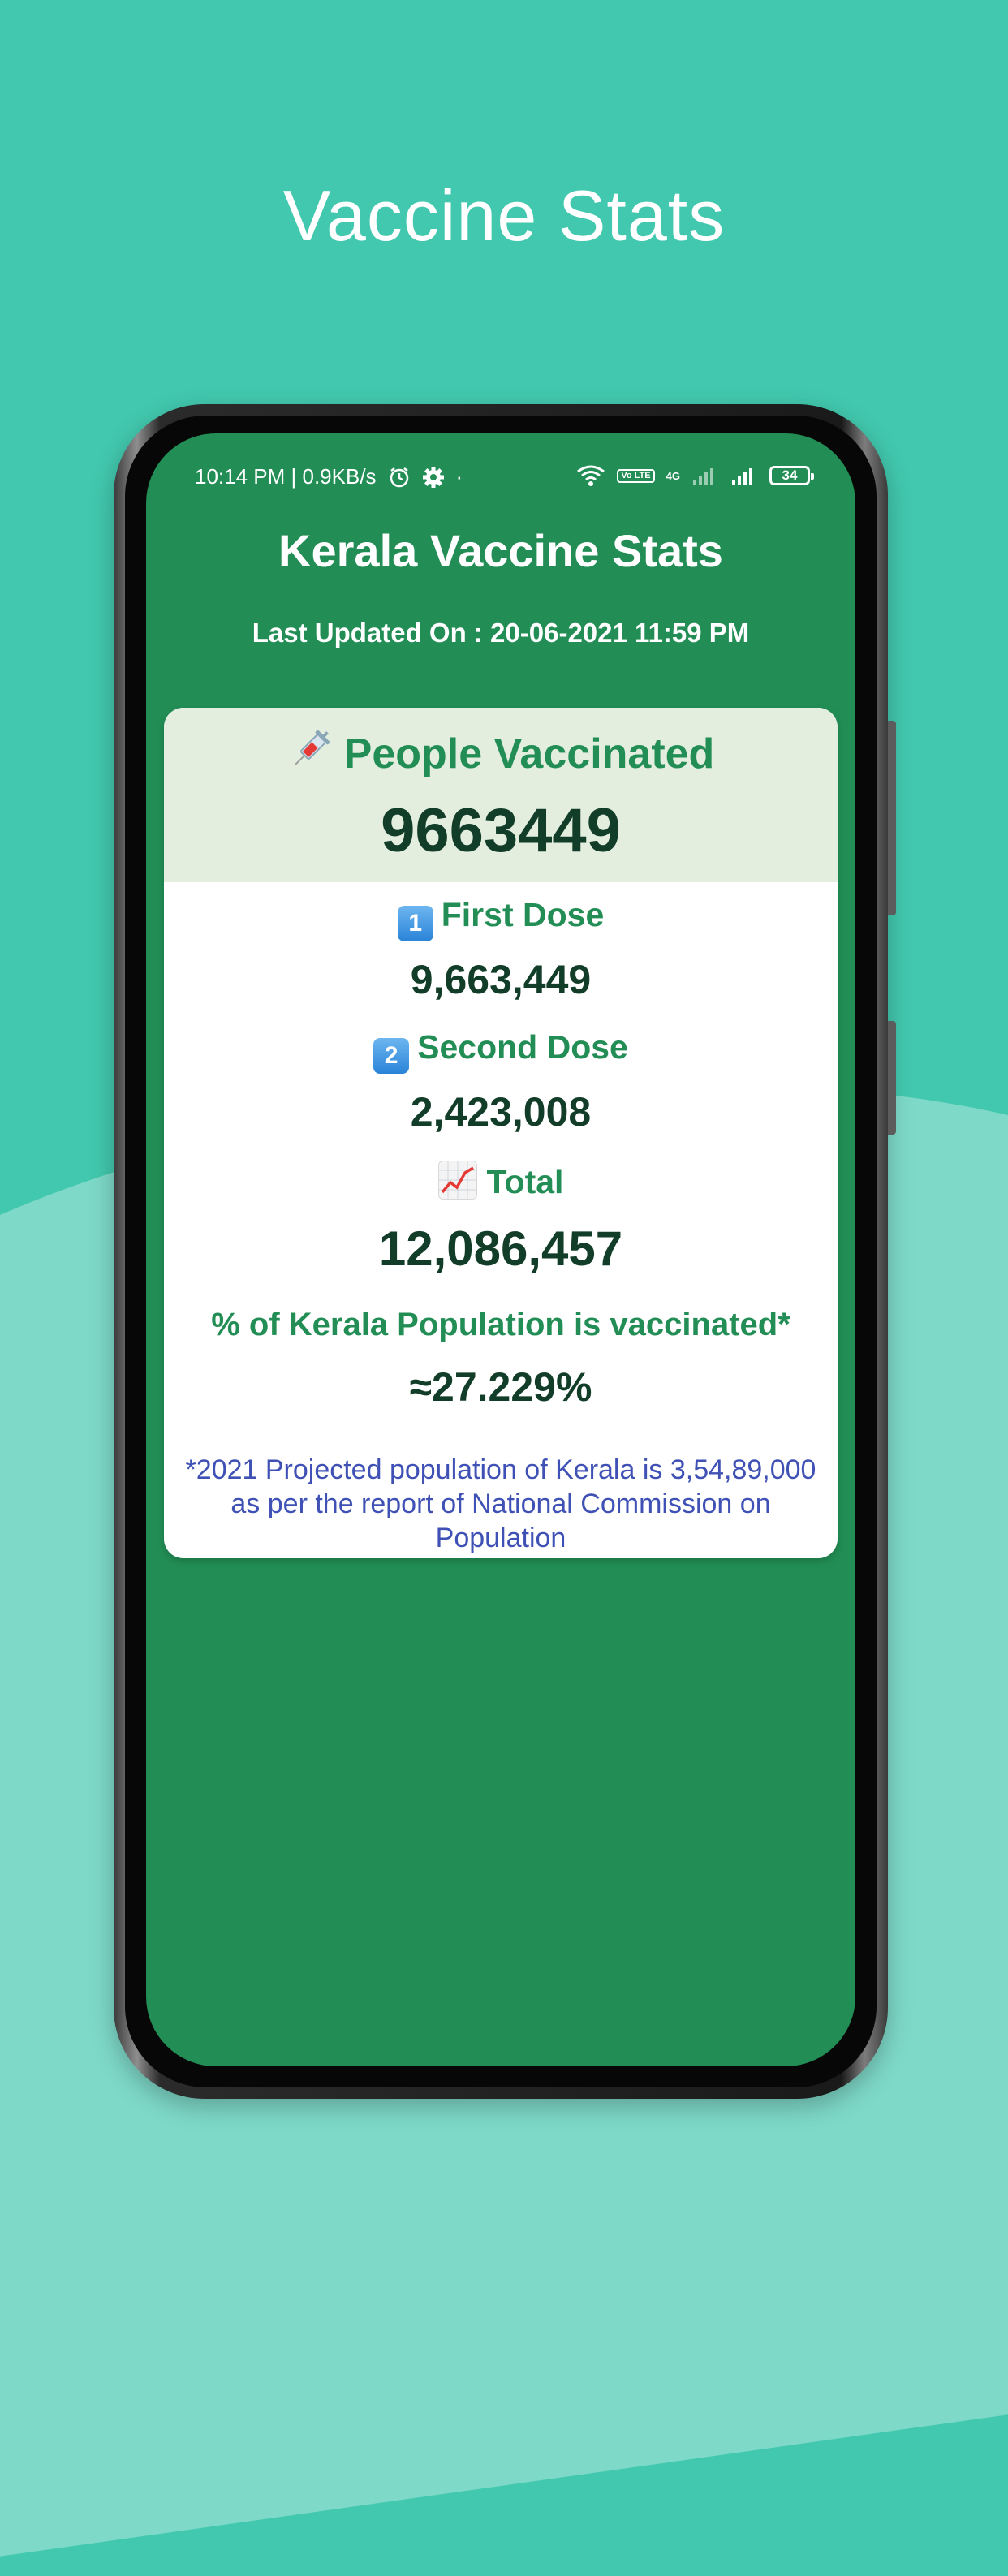 The height and width of the screenshot is (2576, 1008). Describe the element at coordinates (433, 478) in the screenshot. I see `gear-icon` at that location.